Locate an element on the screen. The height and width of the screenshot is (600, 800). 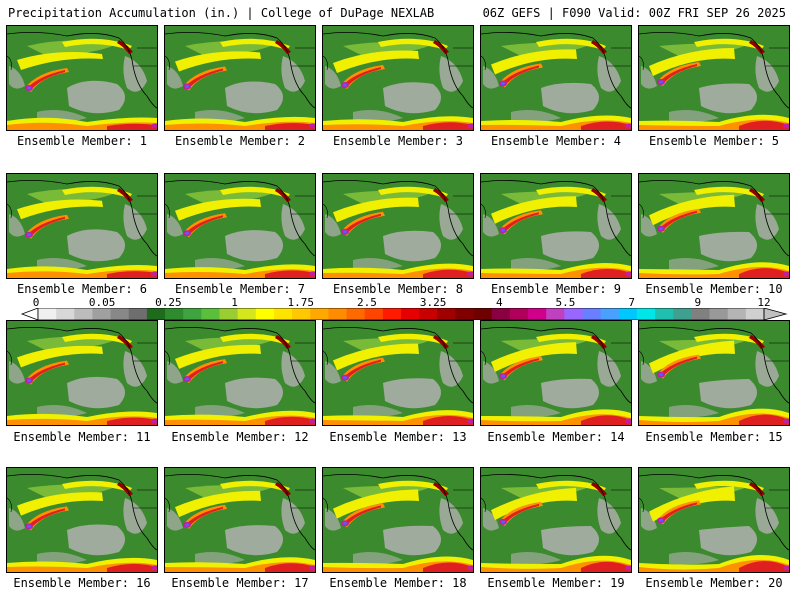
colorbar-tick-label: 7 is located at coordinates (631, 302).